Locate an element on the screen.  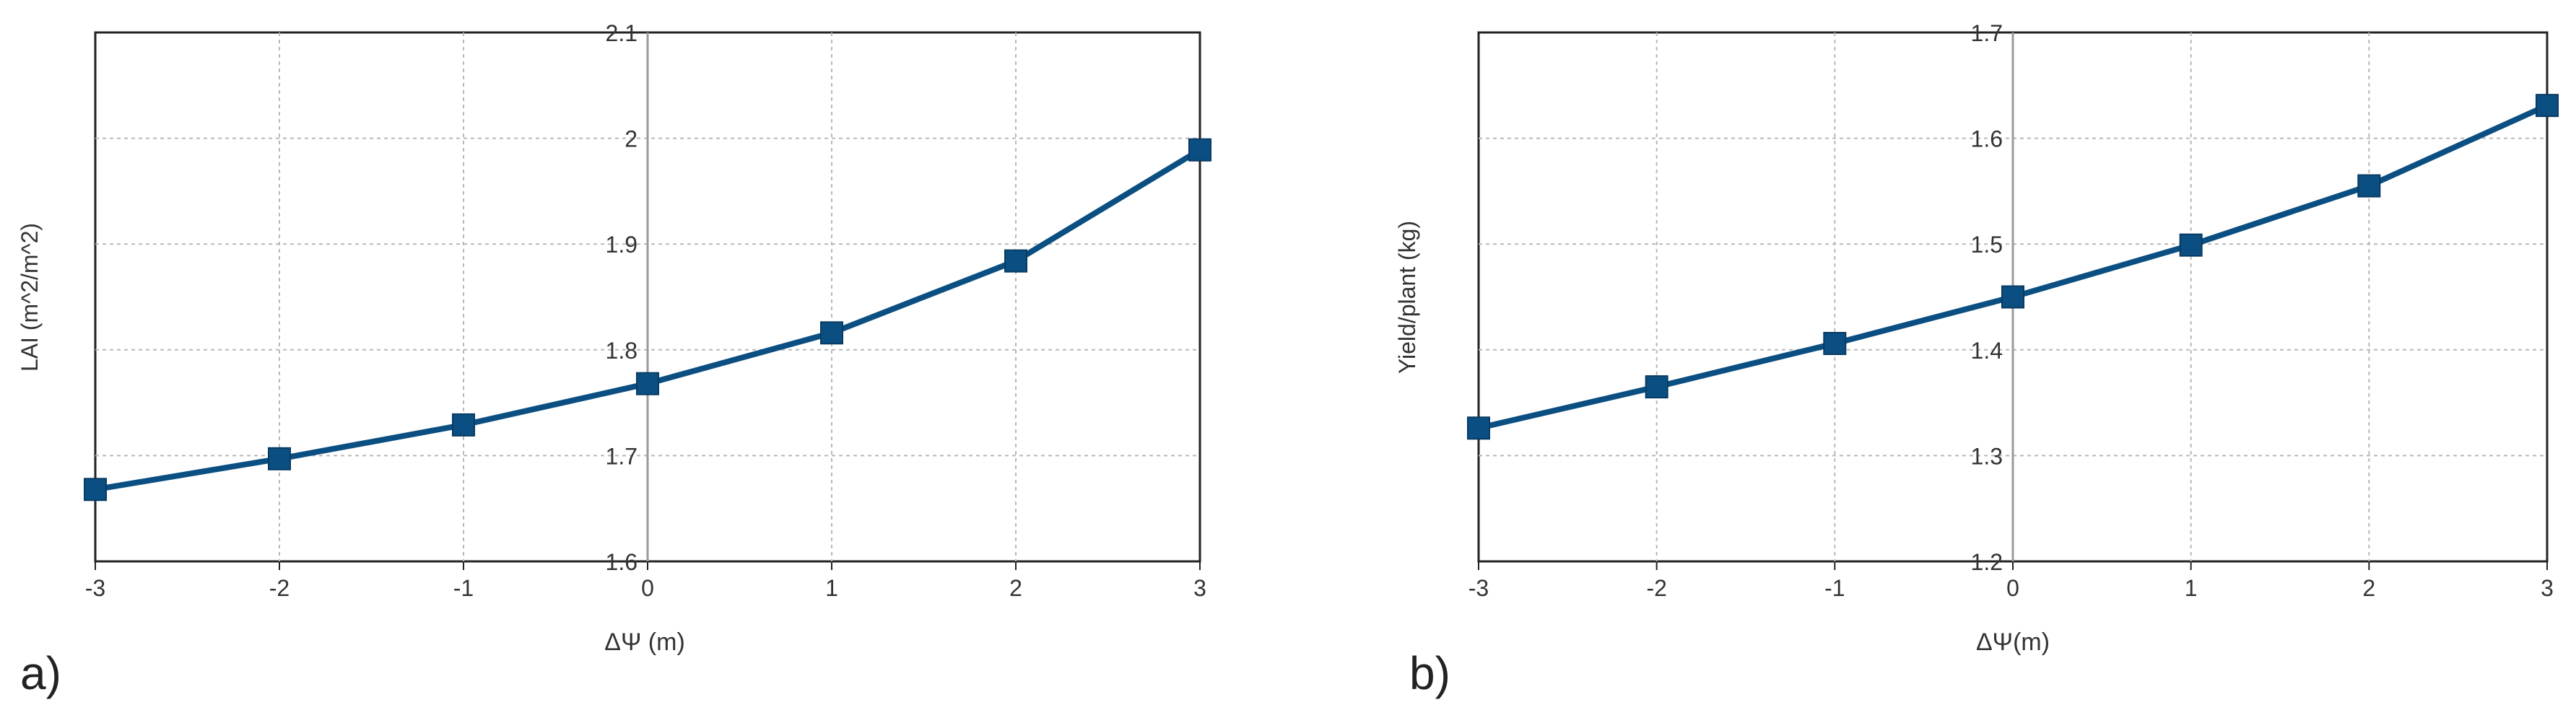
y-axis-label-a: LAI (m^2/m^2) is located at coordinates (30, 297).